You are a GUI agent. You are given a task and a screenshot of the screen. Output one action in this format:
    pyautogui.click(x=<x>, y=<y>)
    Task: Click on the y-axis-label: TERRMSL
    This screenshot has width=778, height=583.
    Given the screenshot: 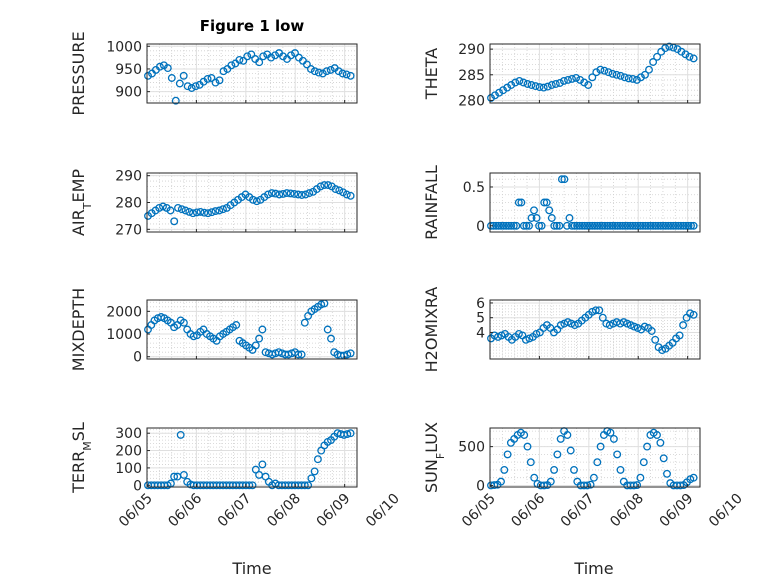 What is the action you would take?
    pyautogui.click(x=81, y=458)
    